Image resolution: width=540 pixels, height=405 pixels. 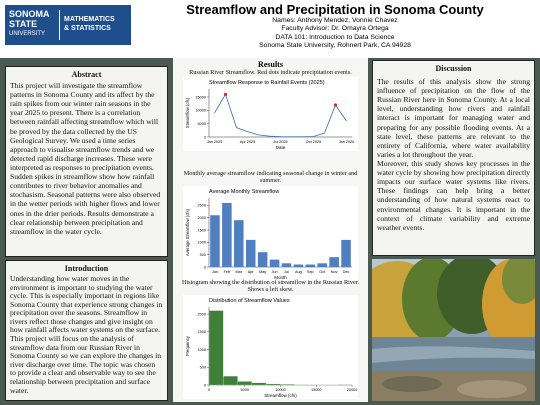 What do you see at coordinates (89, 24) in the screenshot?
I see `logo-dept: MATHEMATICS & STATISTICS` at bounding box center [89, 24].